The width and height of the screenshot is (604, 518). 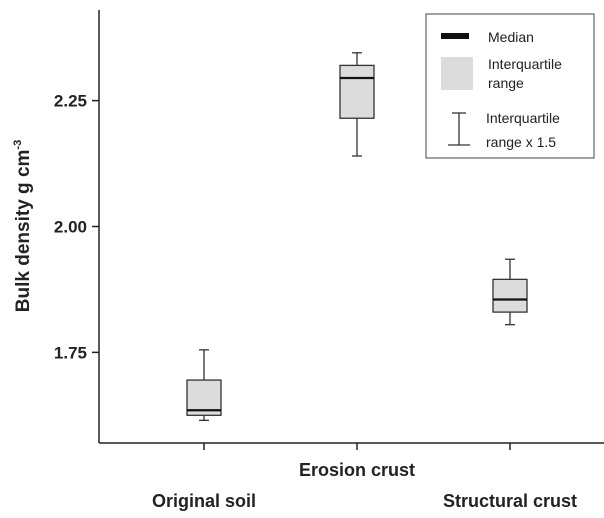 What do you see at coordinates (455, 36) in the screenshot?
I see `legend-median-swatch` at bounding box center [455, 36].